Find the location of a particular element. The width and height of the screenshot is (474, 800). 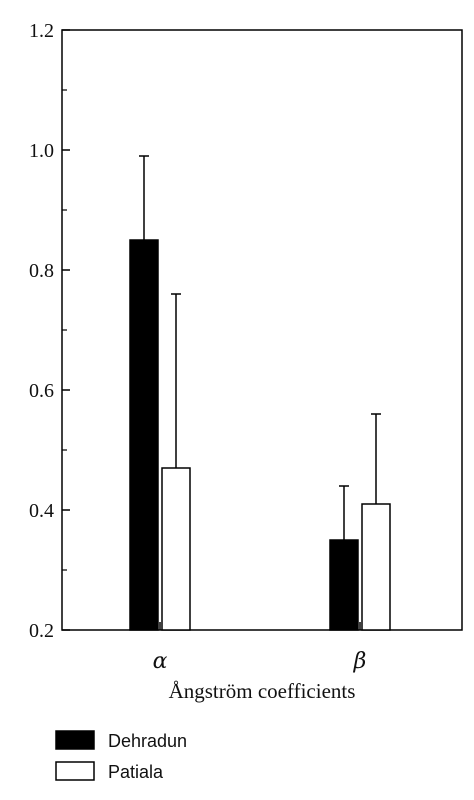

legend-label-patiala: Patiala is located at coordinates (136, 772).